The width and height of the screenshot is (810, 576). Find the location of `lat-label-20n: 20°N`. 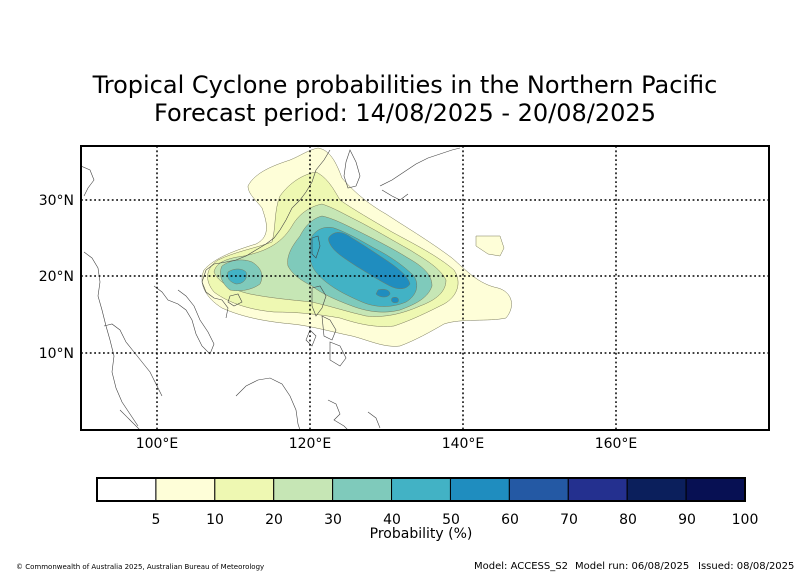

lat-label-20n: 20°N is located at coordinates (56, 277).